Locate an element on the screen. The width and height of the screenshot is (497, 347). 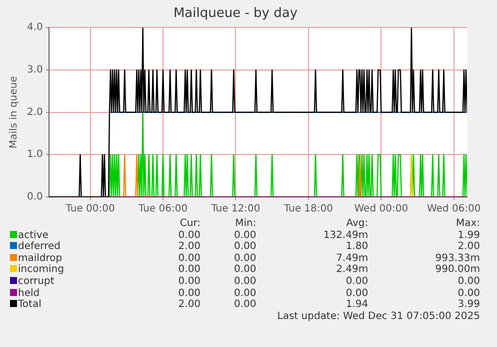
text: 1.99 is located at coordinates (468, 236).